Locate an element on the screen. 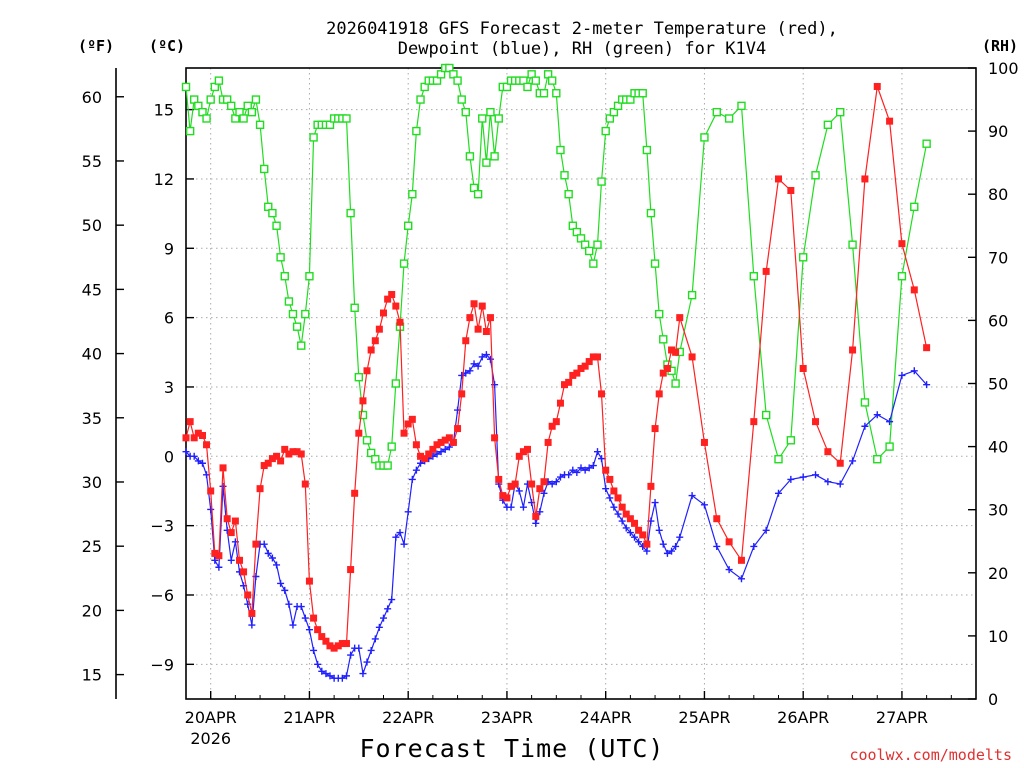 This screenshot has width=1024, height=768. fahrenheit-tick-label: 60 is located at coordinates (92, 97).